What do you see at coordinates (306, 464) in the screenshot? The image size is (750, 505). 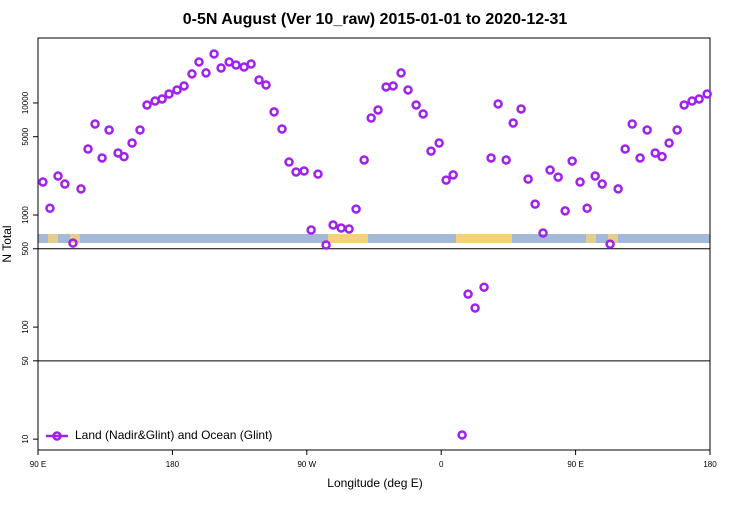 I see `x-tick-label: 90 W` at bounding box center [306, 464].